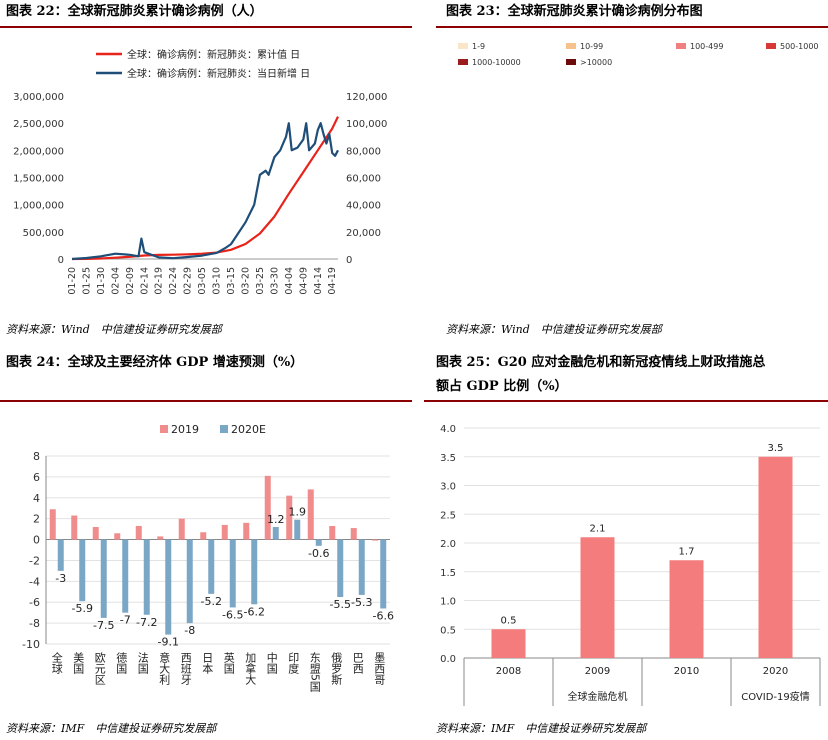 This screenshot has height=740, width=828. What do you see at coordinates (202, 281) in the screenshot?
I see `x-tick-label: 03-05` at bounding box center [202, 281].